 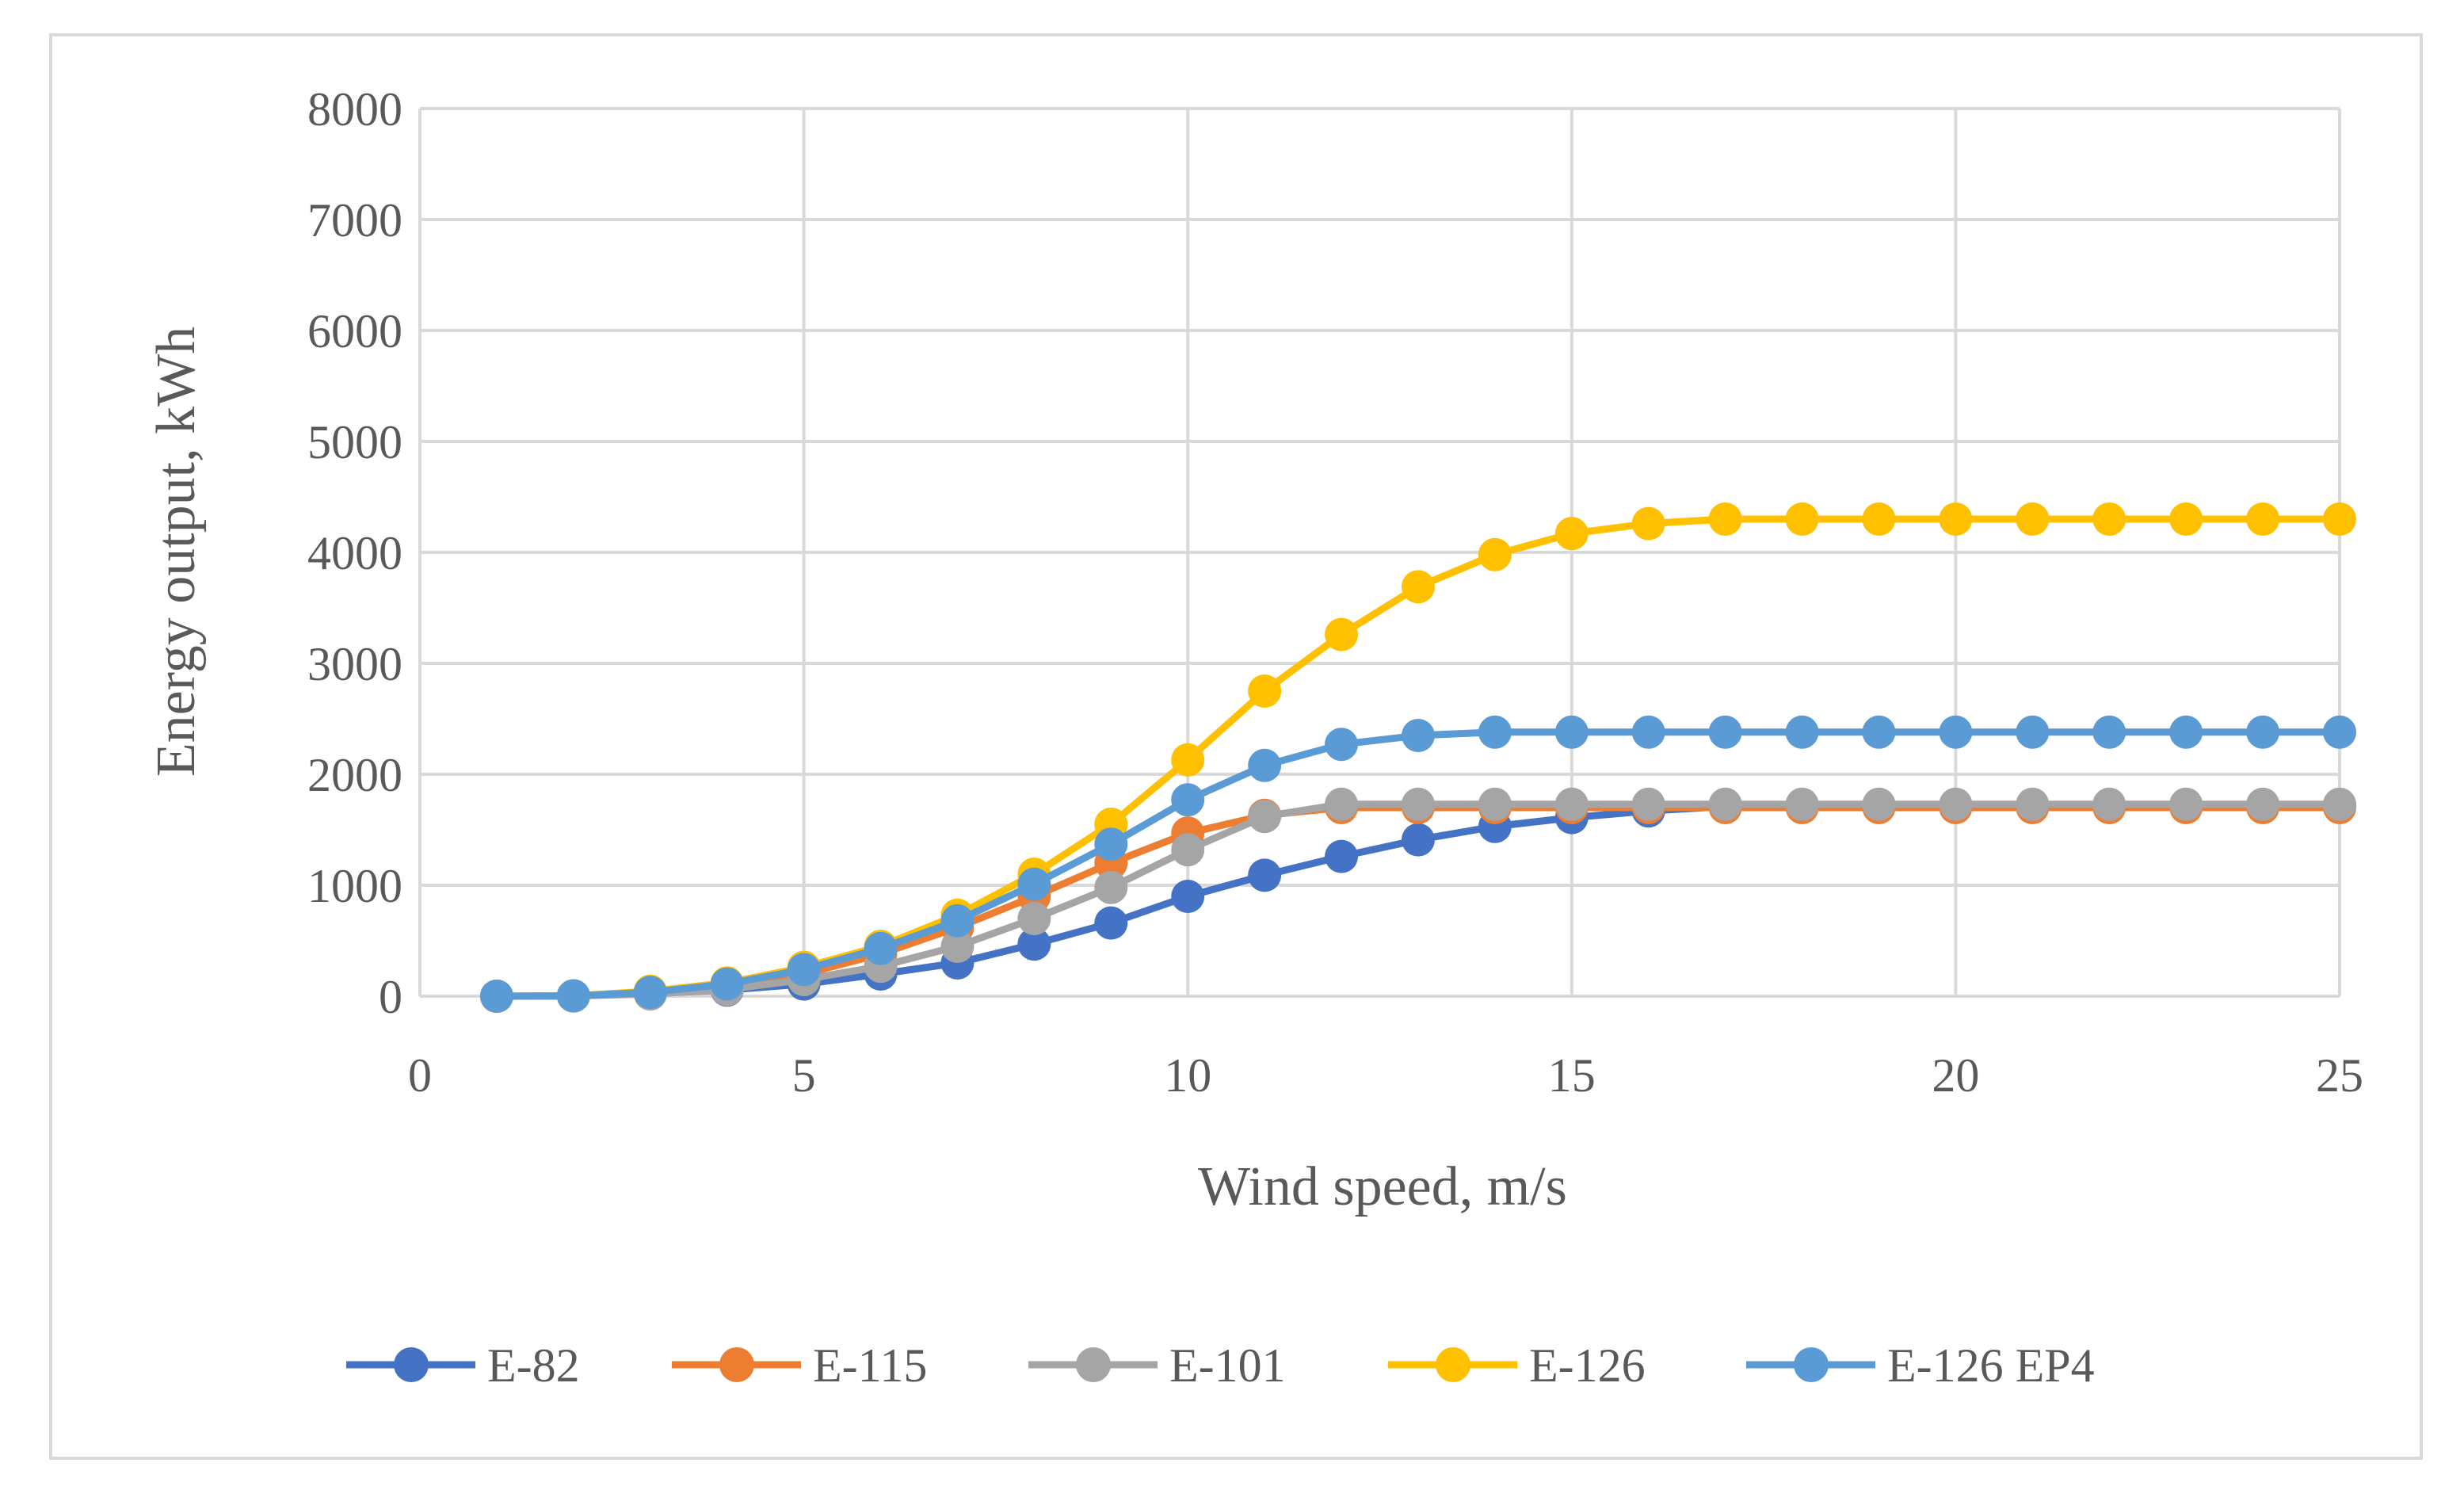 I want to click on legend-label: E-126 EP4, so click(x=1991, y=1365).